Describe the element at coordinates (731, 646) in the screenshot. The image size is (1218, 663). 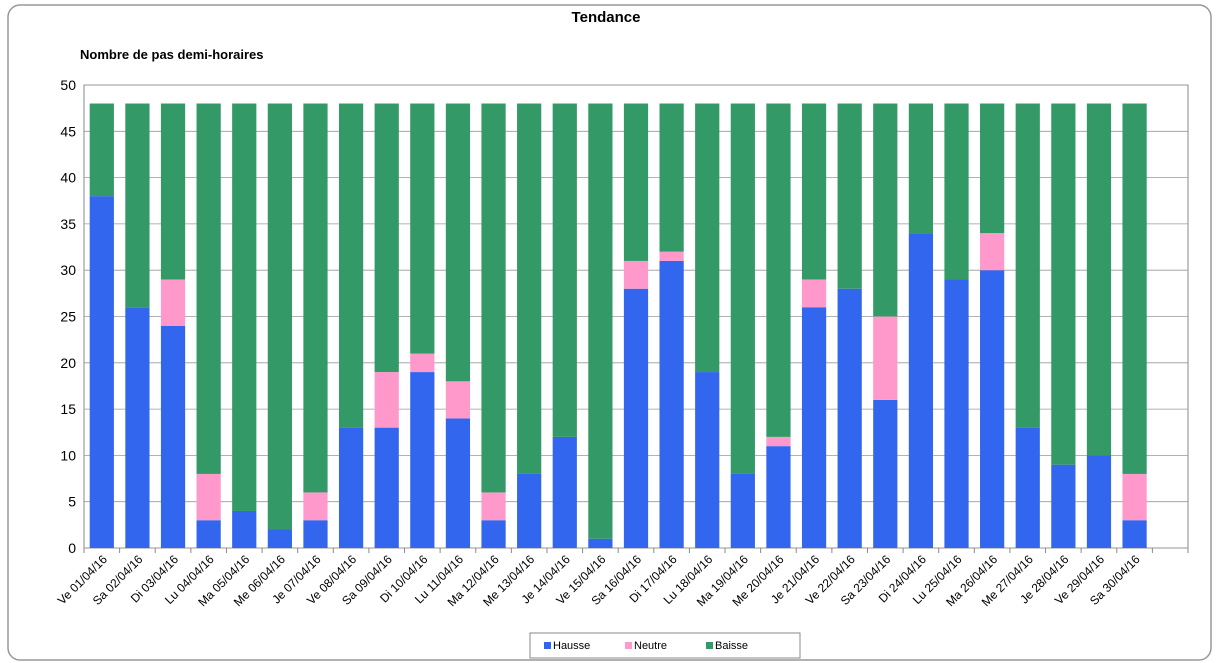
I see `legend-label: Baisse` at that location.